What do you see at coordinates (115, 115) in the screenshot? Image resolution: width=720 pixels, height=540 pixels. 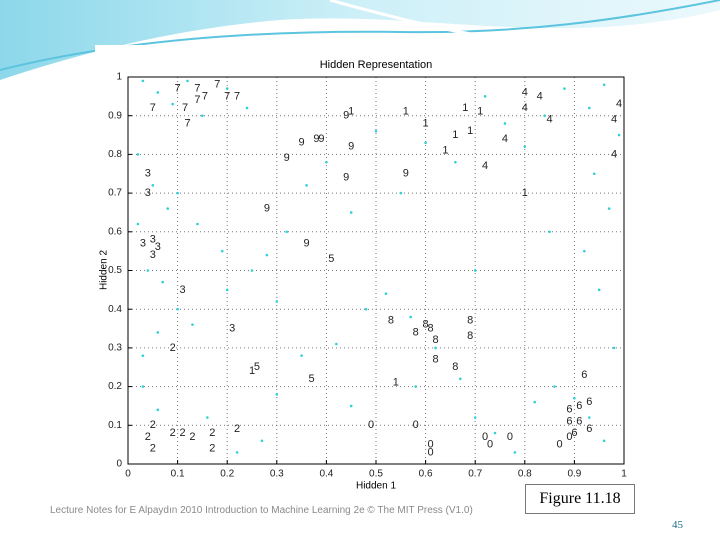 I see `y-tick-label: 0.9` at bounding box center [115, 115].